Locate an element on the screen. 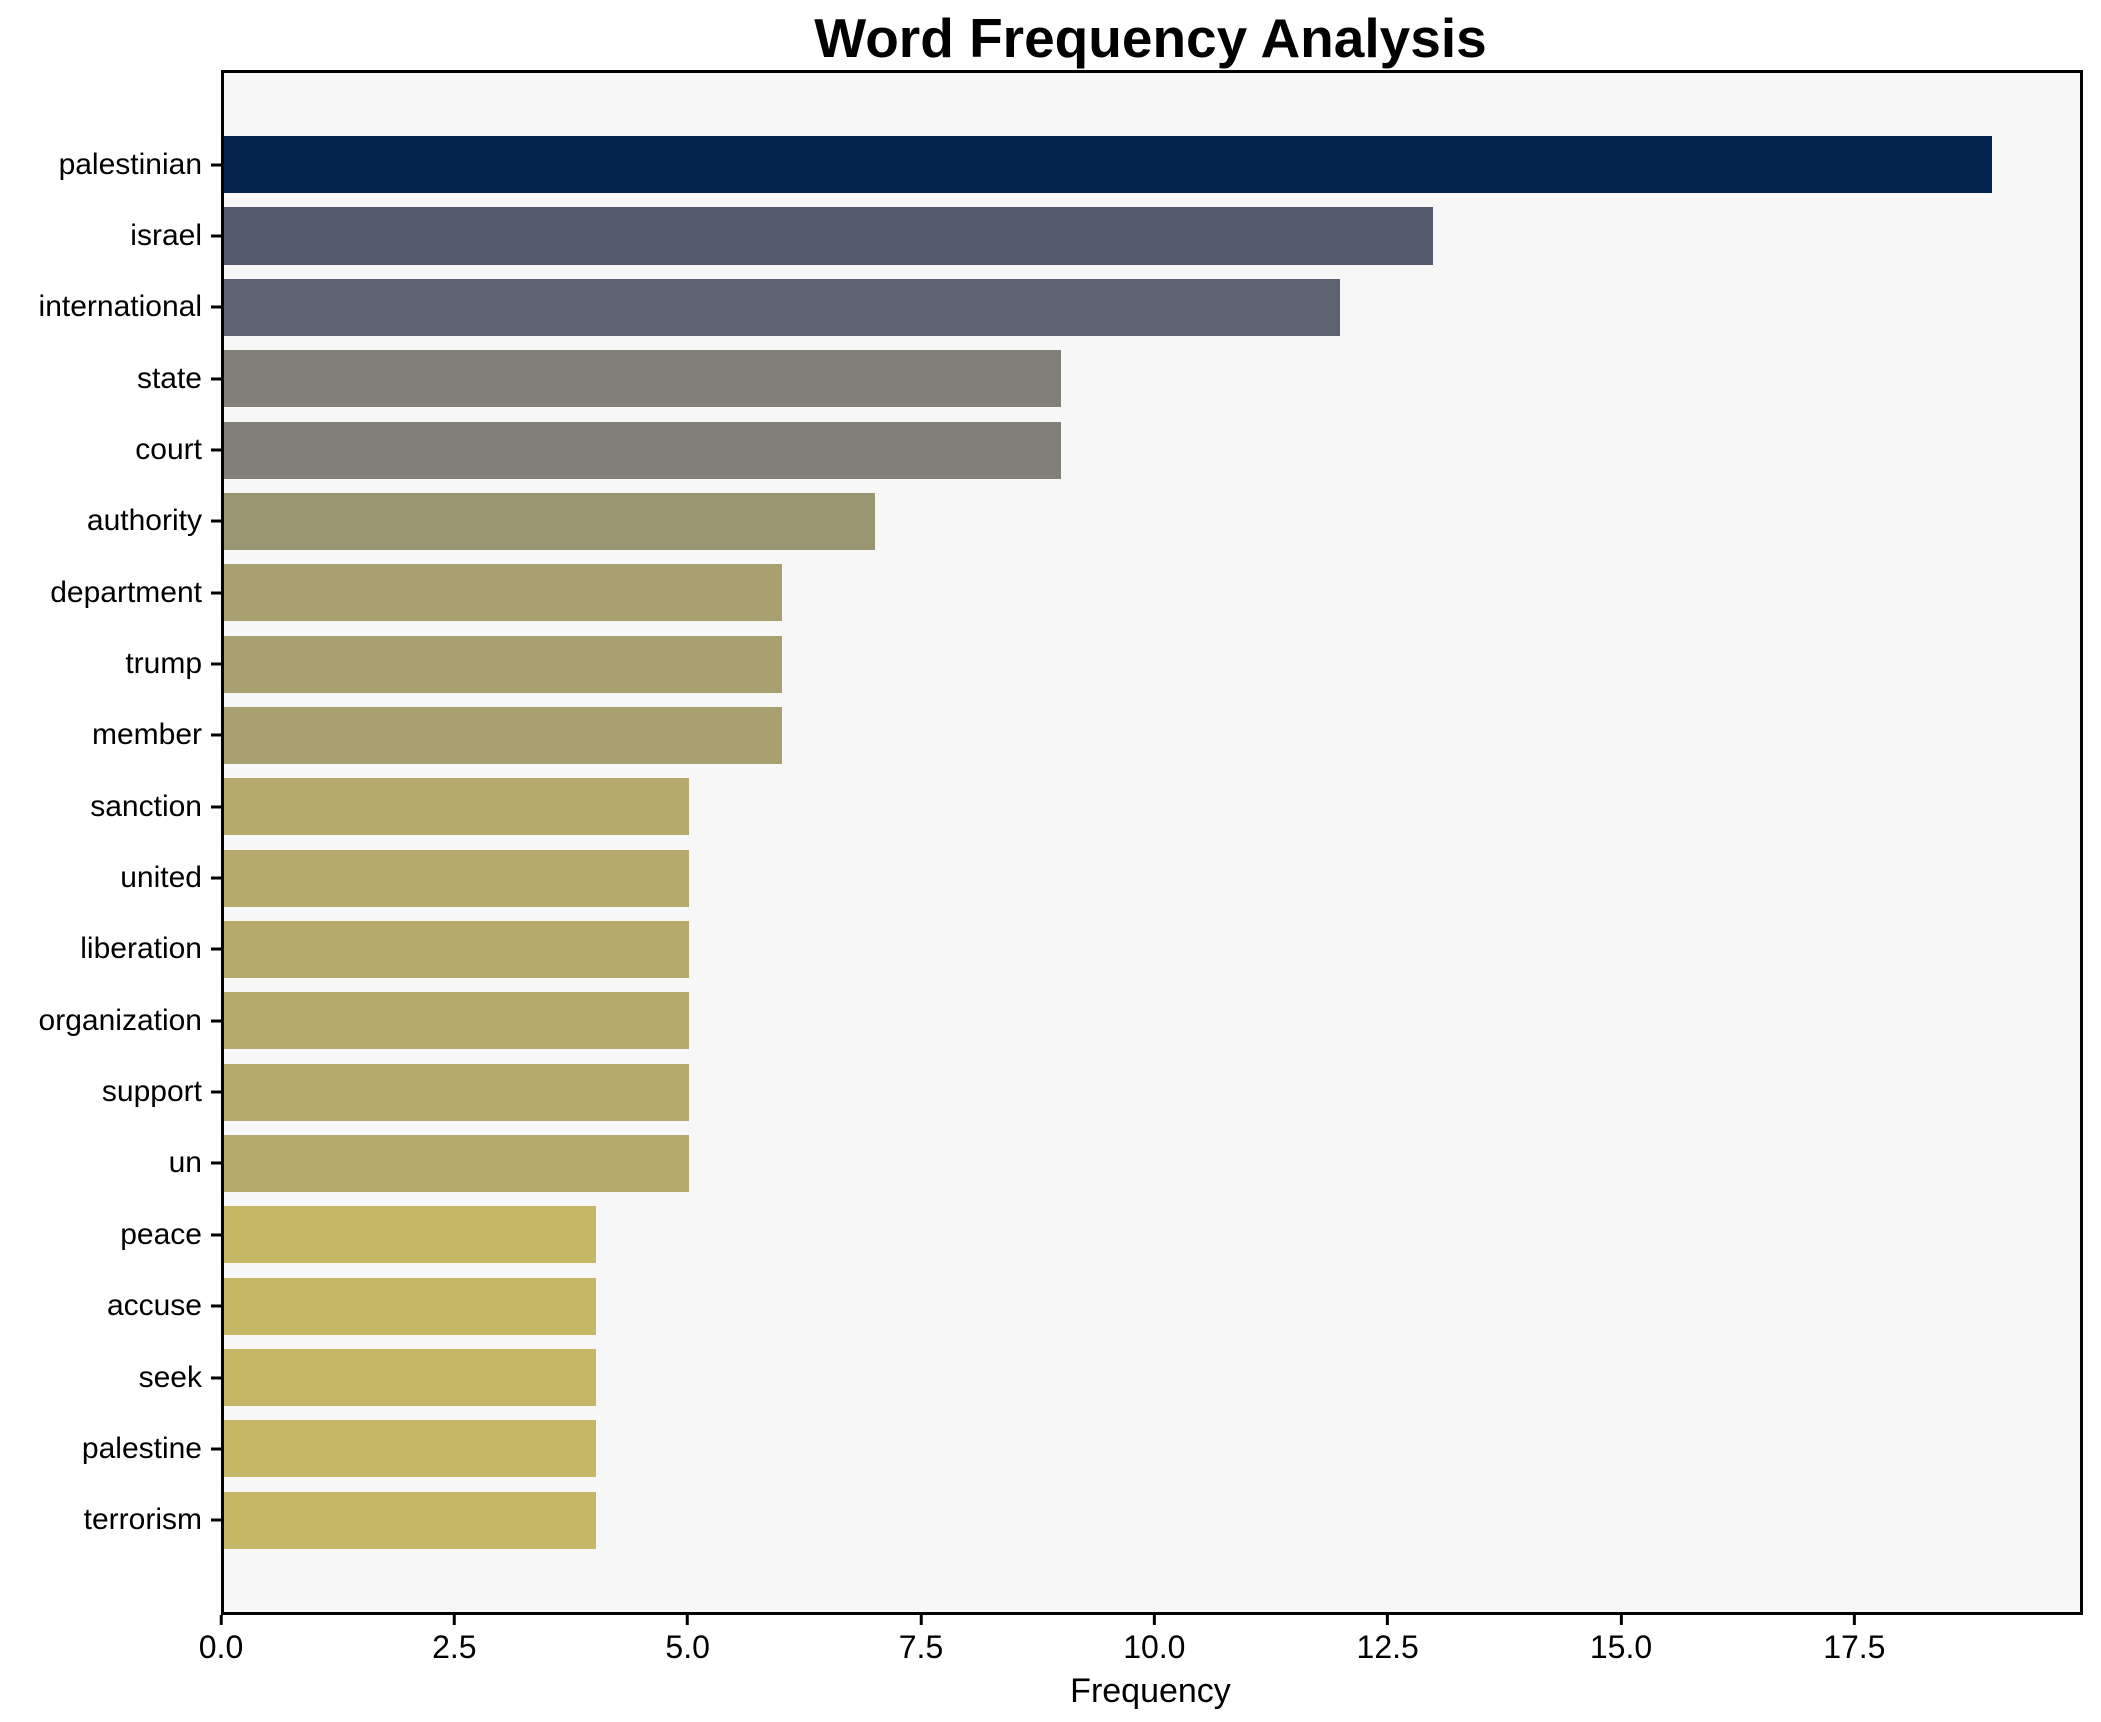 The image size is (2101, 1722). bar-row: member is located at coordinates (1086, 735).